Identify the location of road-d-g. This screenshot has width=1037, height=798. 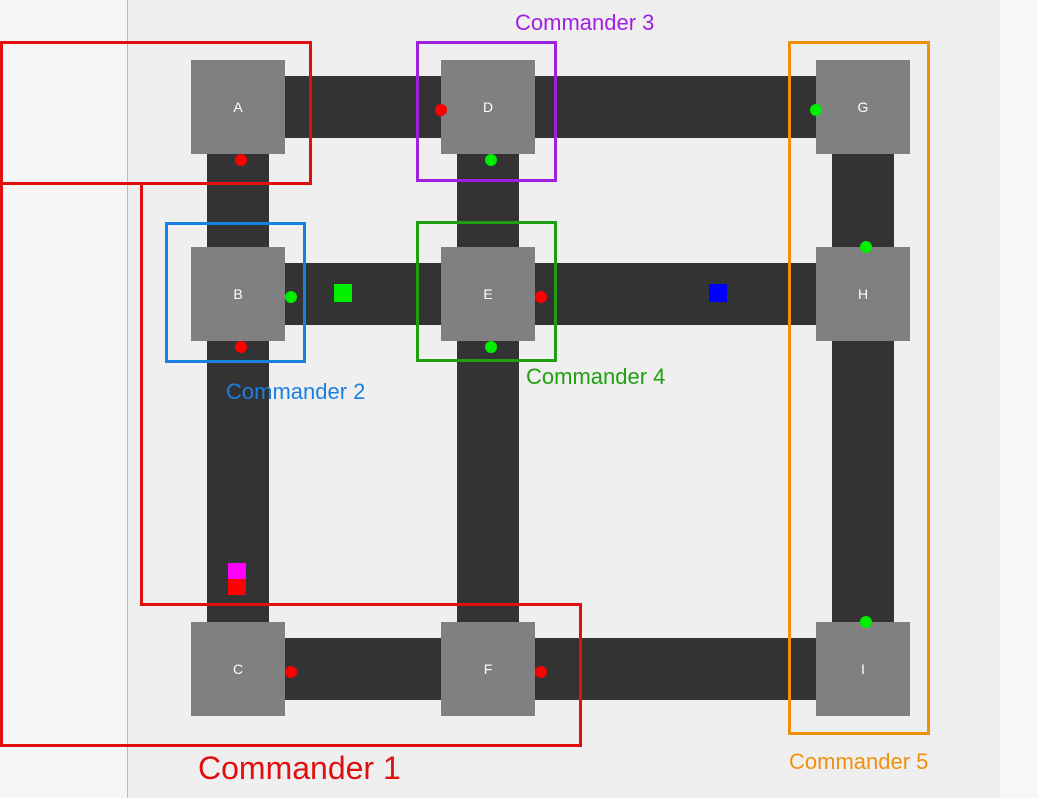
(675, 107).